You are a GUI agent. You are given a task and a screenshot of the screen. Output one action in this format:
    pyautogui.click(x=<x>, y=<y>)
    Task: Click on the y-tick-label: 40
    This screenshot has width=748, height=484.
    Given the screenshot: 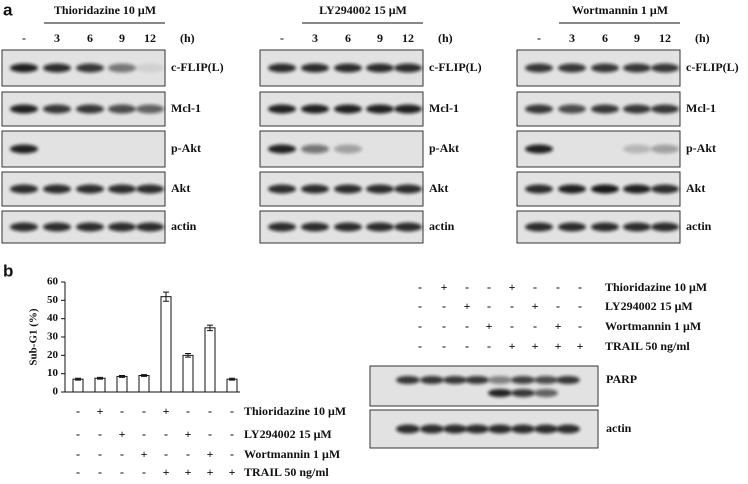 What is the action you would take?
    pyautogui.click(x=53, y=318)
    